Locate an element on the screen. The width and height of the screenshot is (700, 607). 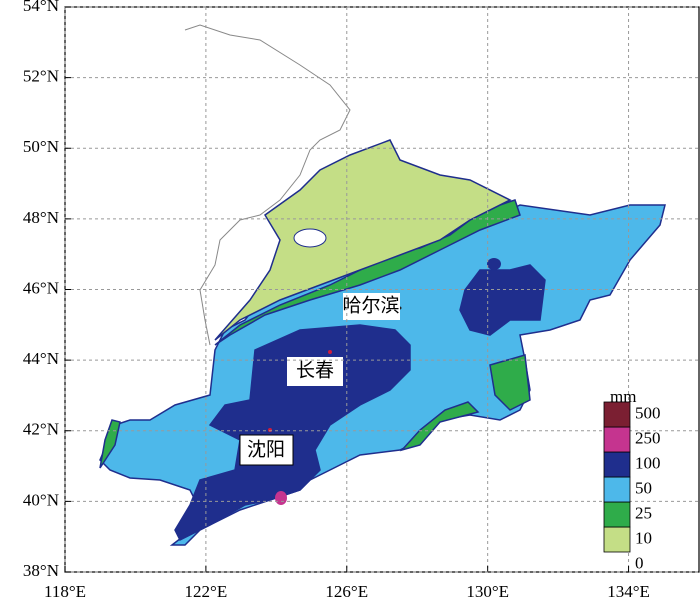
legend-label: 25 is located at coordinates (643, 512).